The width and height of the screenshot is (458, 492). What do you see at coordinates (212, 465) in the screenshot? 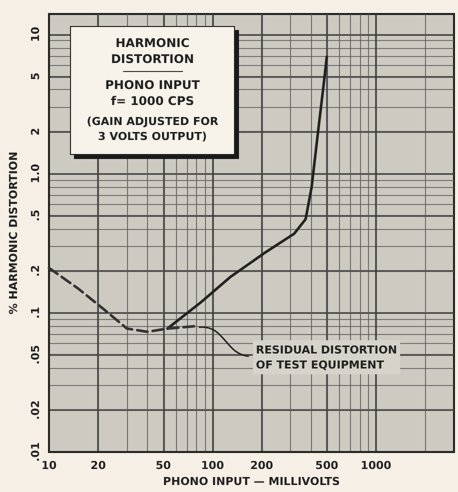
I see `x-tick-label: 100` at bounding box center [212, 465].